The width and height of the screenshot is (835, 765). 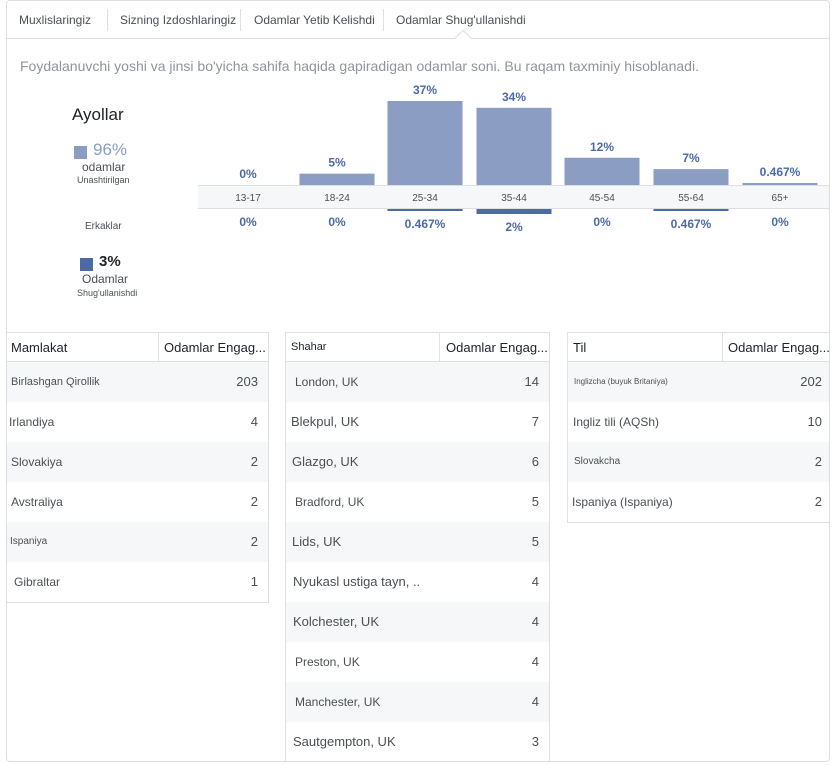 What do you see at coordinates (317, 541) in the screenshot?
I see `city-name-cell: Lids, UK` at bounding box center [317, 541].